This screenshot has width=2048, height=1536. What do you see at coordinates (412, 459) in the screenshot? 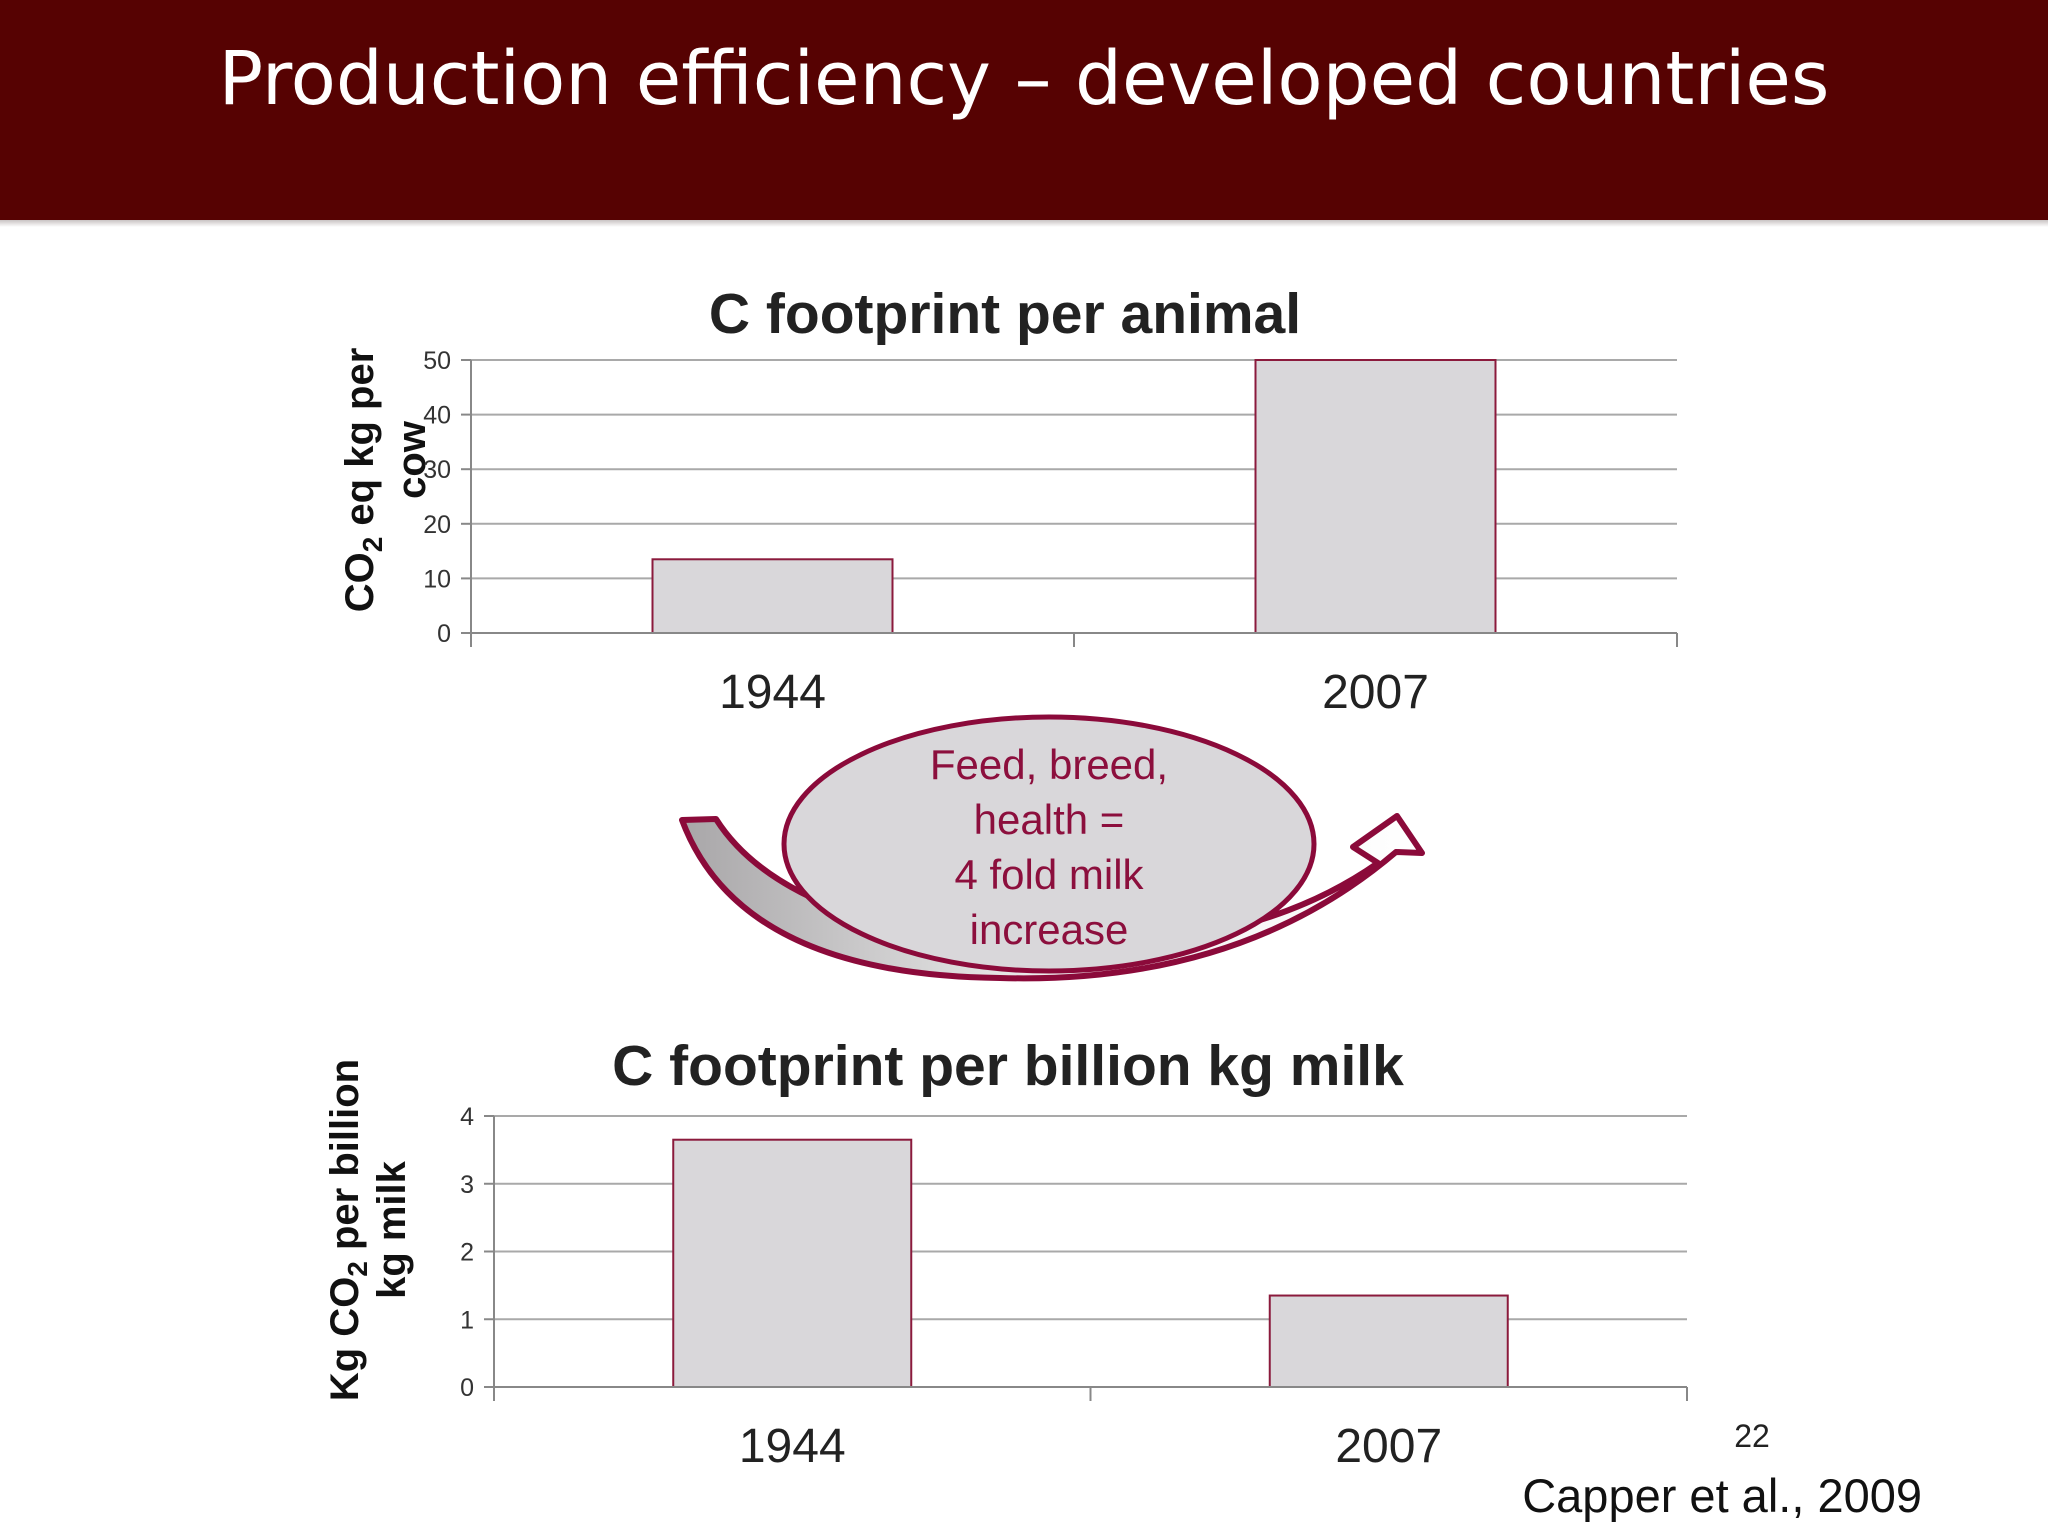
I see `chart1-y-axis-label-line2: cow` at bounding box center [412, 459].